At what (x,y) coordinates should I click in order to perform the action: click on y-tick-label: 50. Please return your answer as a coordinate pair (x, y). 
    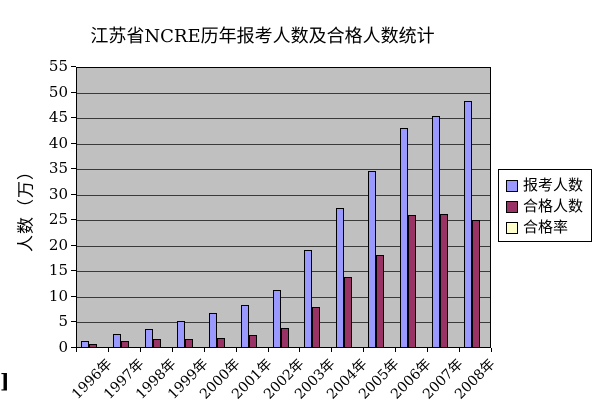
    Looking at the image, I should click on (58, 91).